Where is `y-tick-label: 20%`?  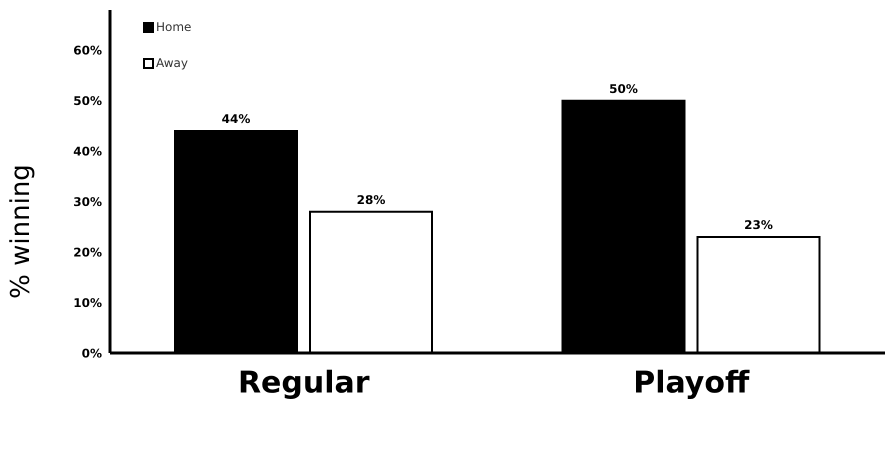
y-tick-label: 20% is located at coordinates (87, 252).